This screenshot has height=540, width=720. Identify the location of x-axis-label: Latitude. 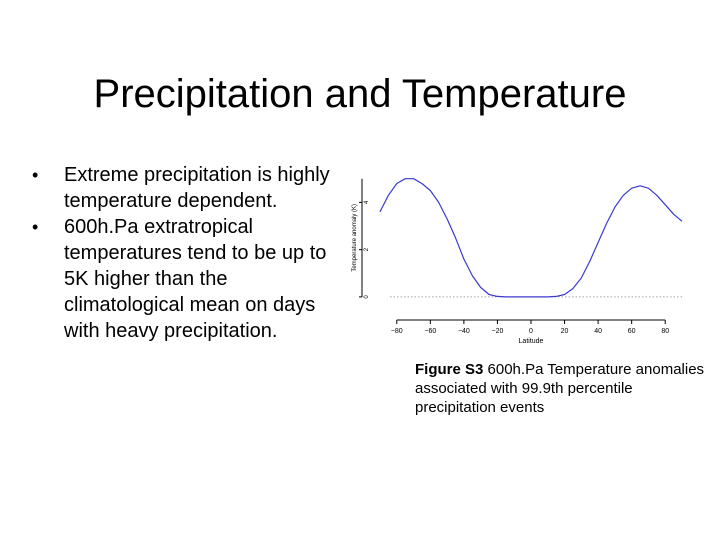
(531, 341).